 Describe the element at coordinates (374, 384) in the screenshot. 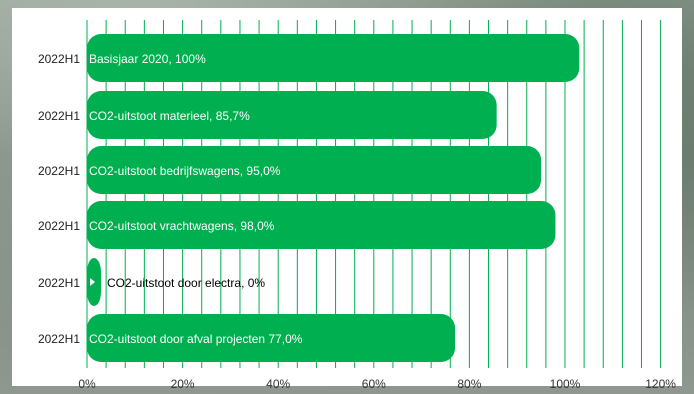

I see `x-tick-label: 60%` at that location.